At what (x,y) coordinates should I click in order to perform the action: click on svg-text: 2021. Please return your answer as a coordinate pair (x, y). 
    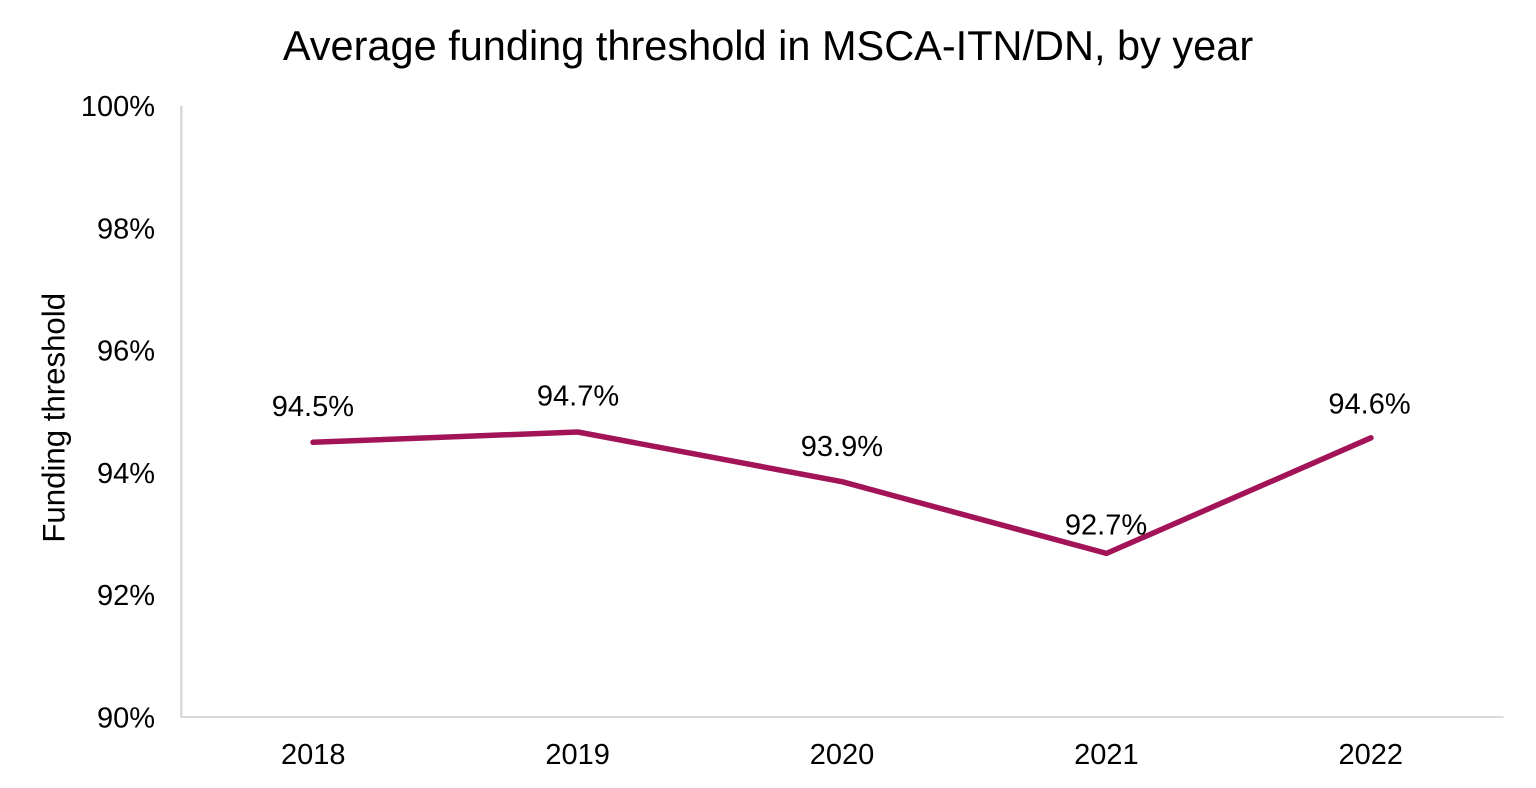
    Looking at the image, I should click on (1106, 755).